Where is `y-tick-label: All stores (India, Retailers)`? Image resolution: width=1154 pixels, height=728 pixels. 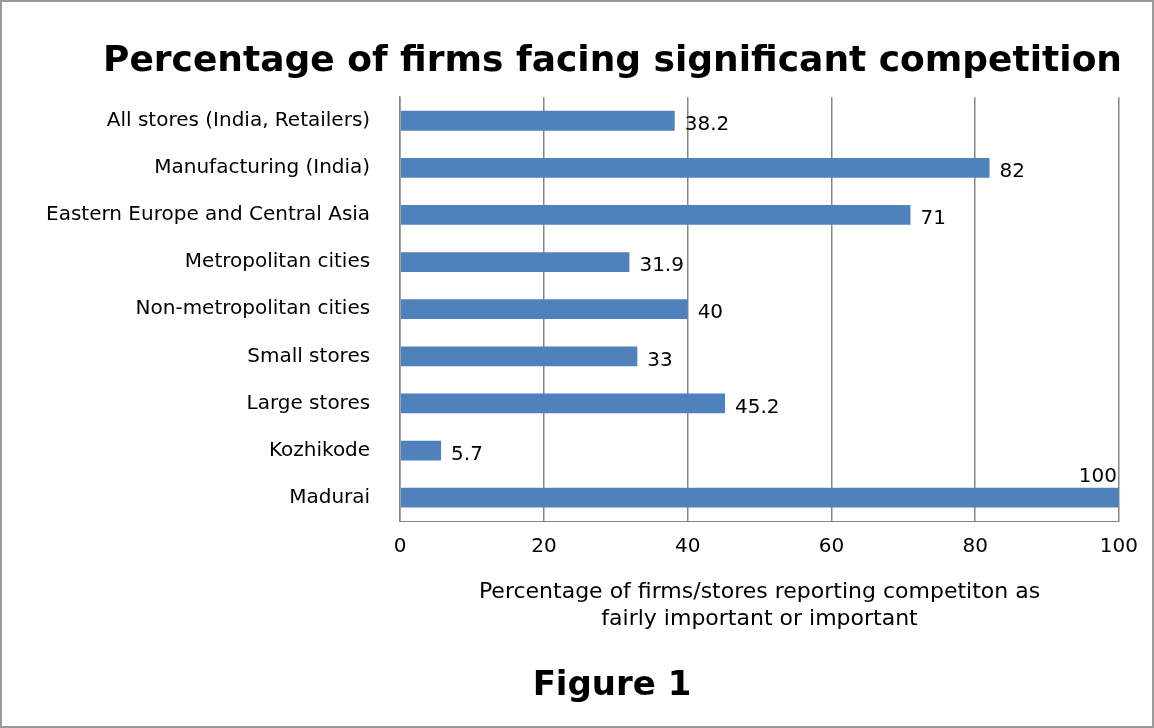 y-tick-label: All stores (India, Retailers) is located at coordinates (238, 118).